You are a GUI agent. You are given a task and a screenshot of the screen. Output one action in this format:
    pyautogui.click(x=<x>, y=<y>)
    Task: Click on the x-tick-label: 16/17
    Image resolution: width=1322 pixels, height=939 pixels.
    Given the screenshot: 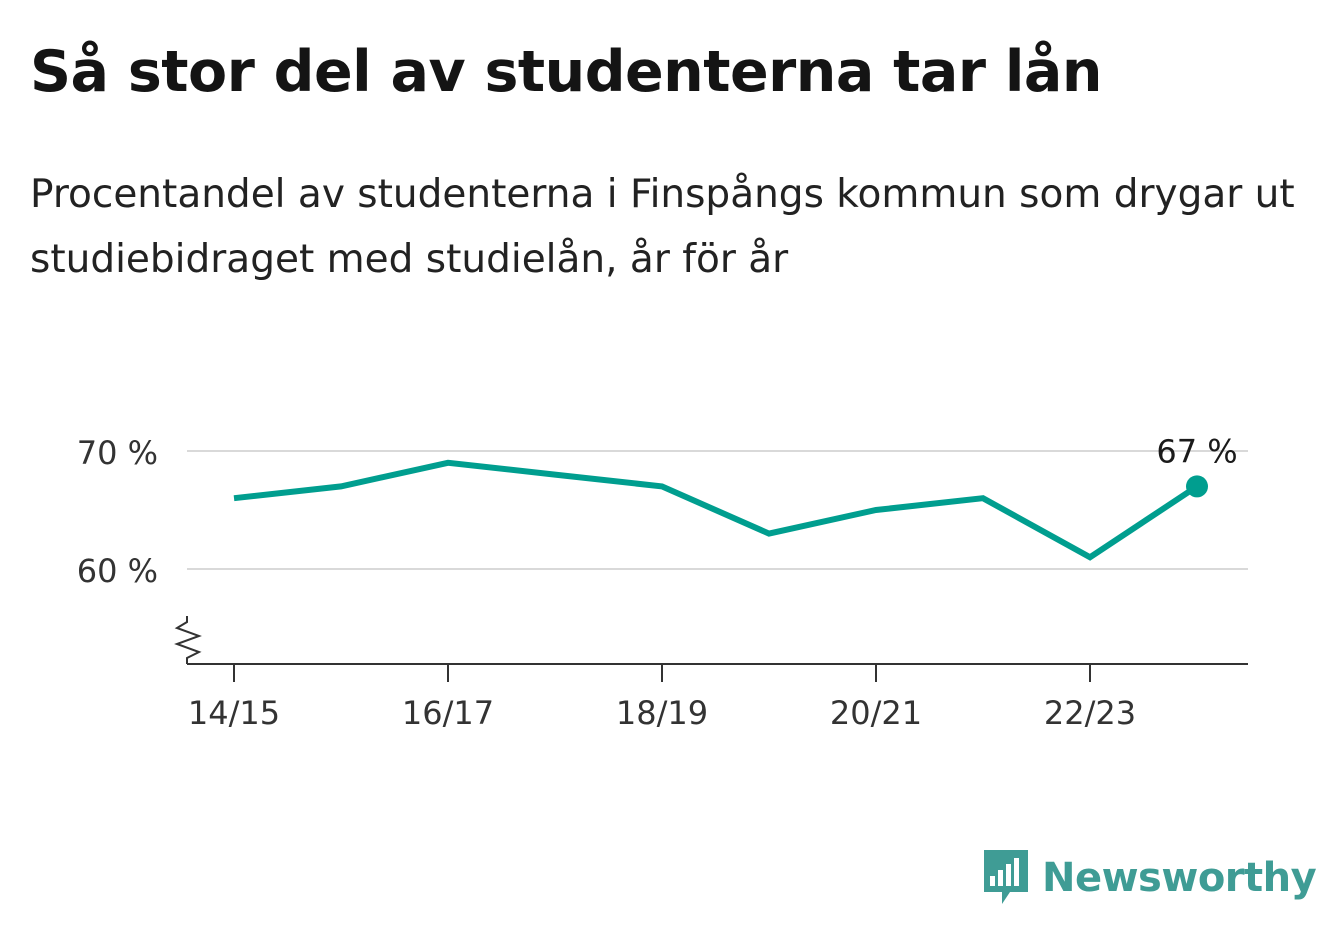 What is the action you would take?
    pyautogui.click(x=448, y=713)
    